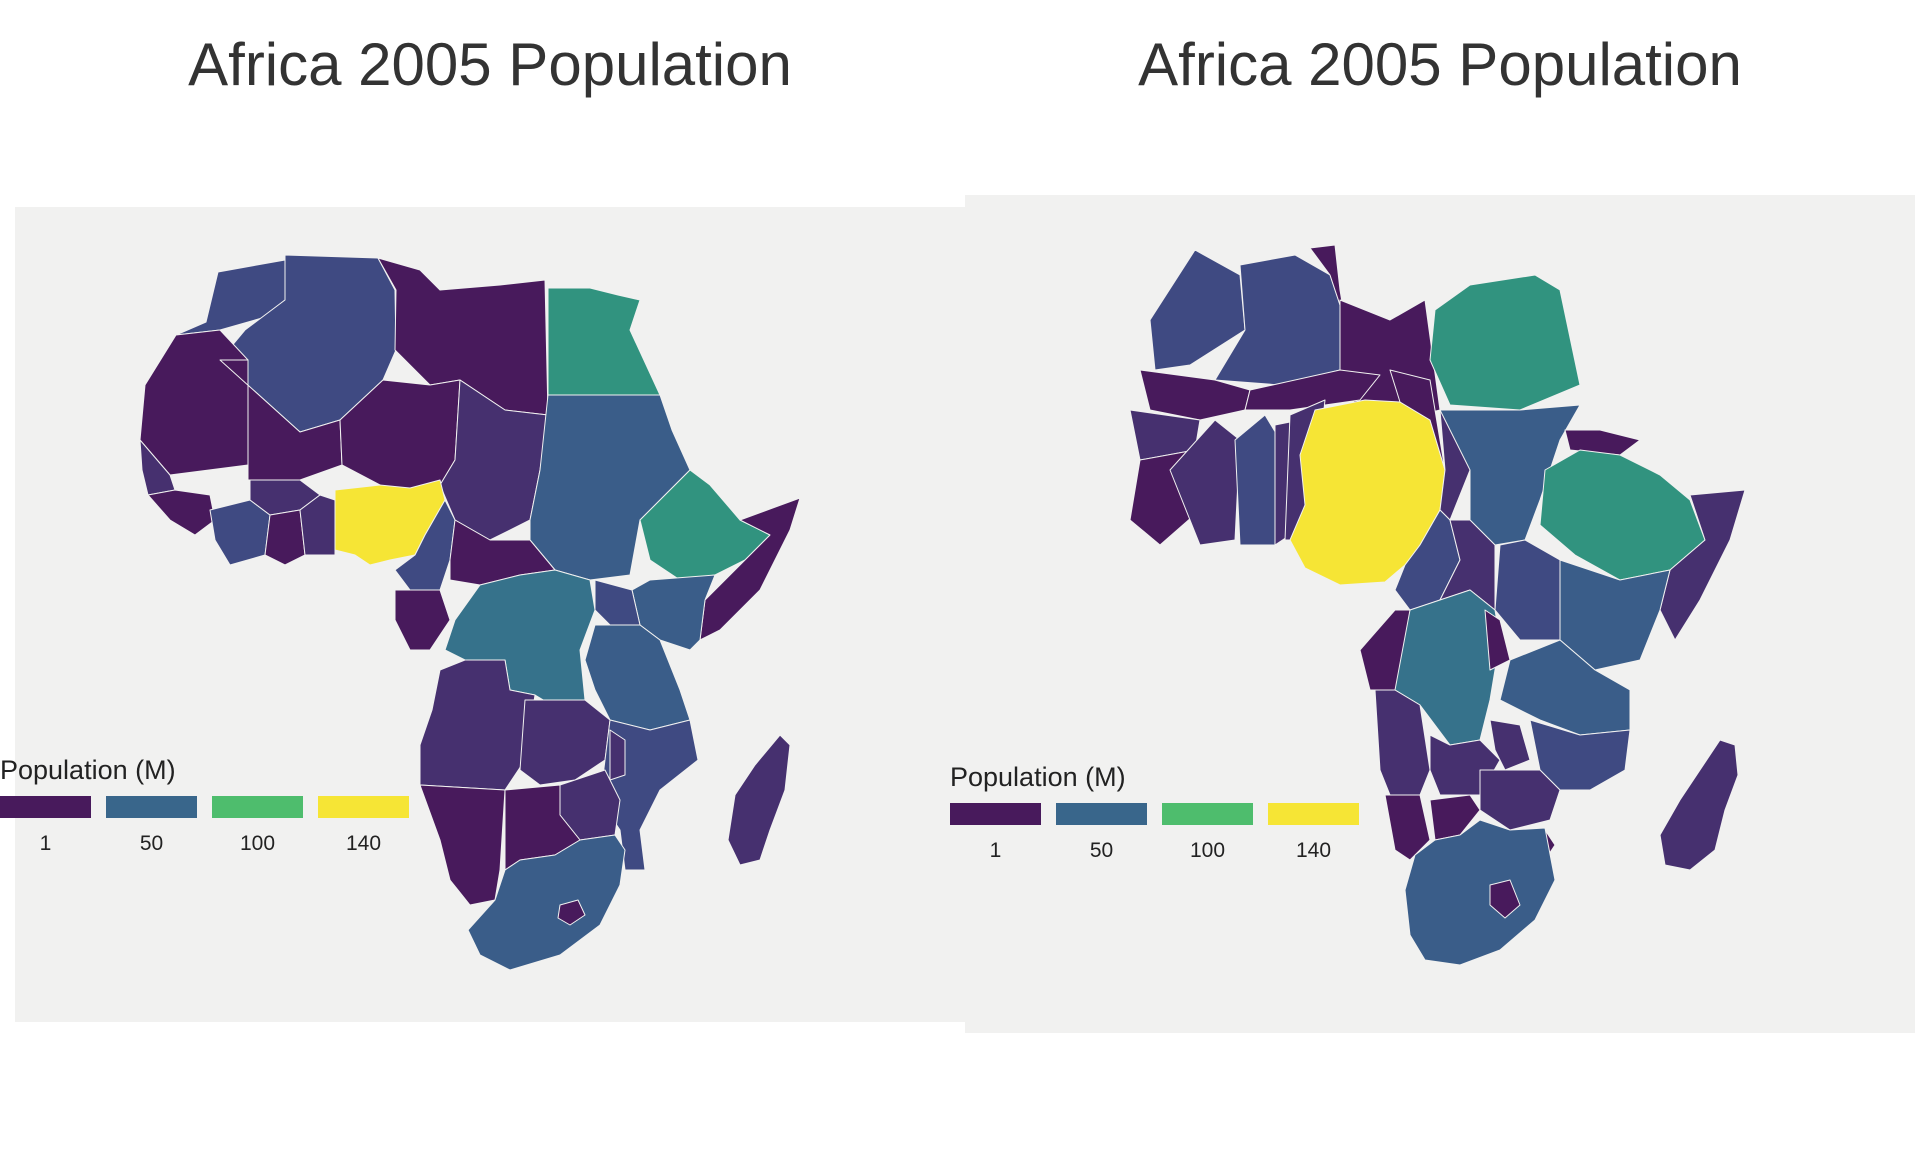 This screenshot has width=1920, height=1152. I want to click on legend-left: Population (M) 1 50 100 140, so click(212, 805).